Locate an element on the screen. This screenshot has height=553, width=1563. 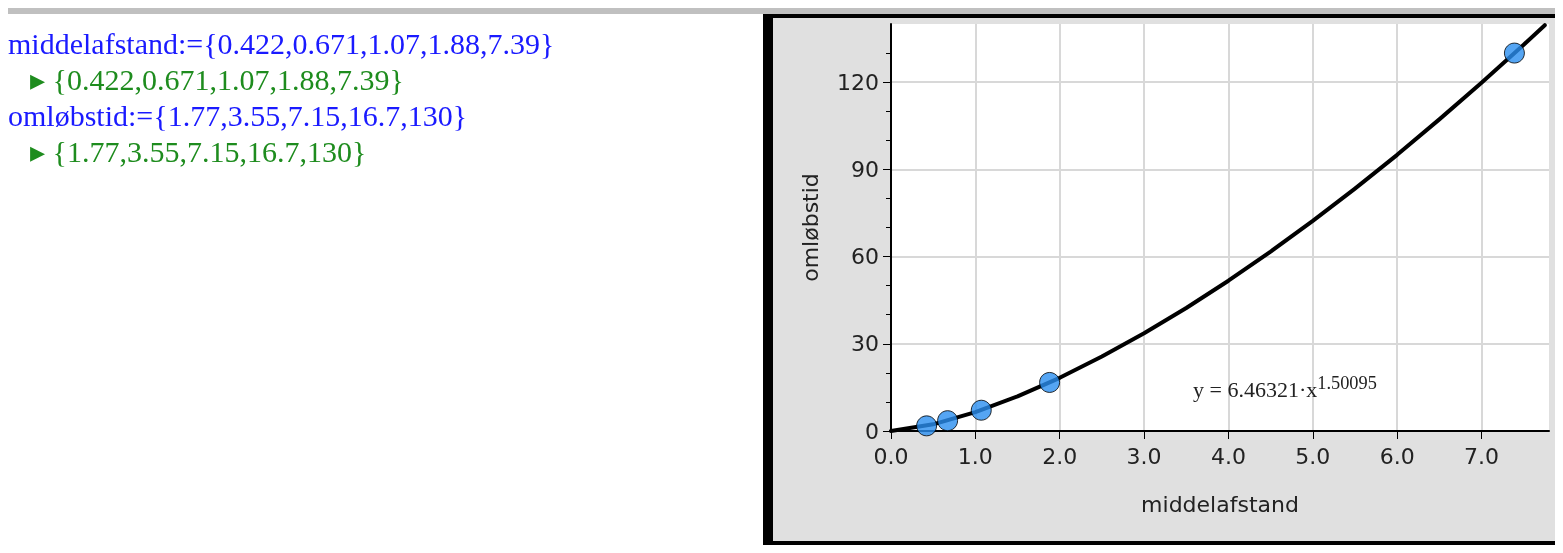
x-tick-label: 2.0 is located at coordinates (1060, 456).